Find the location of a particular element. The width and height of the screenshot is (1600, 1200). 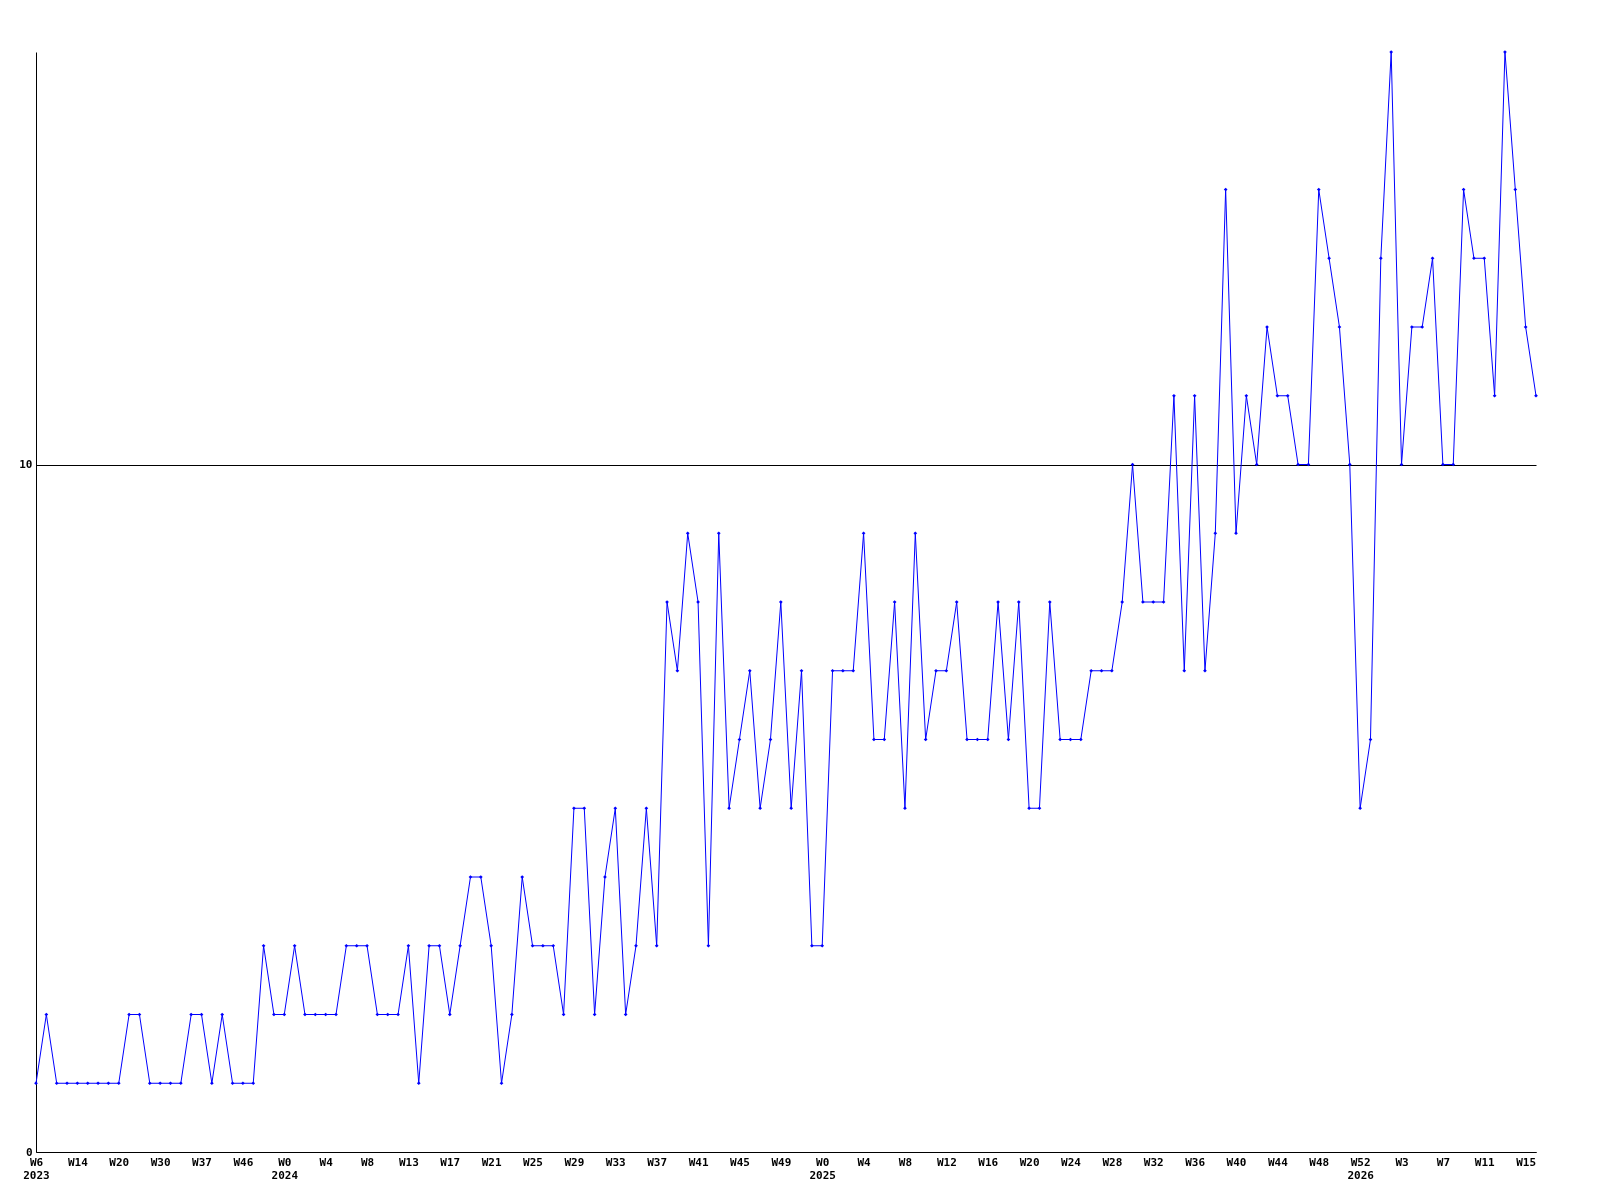

x-tick-label: W41 is located at coordinates (698, 1162).